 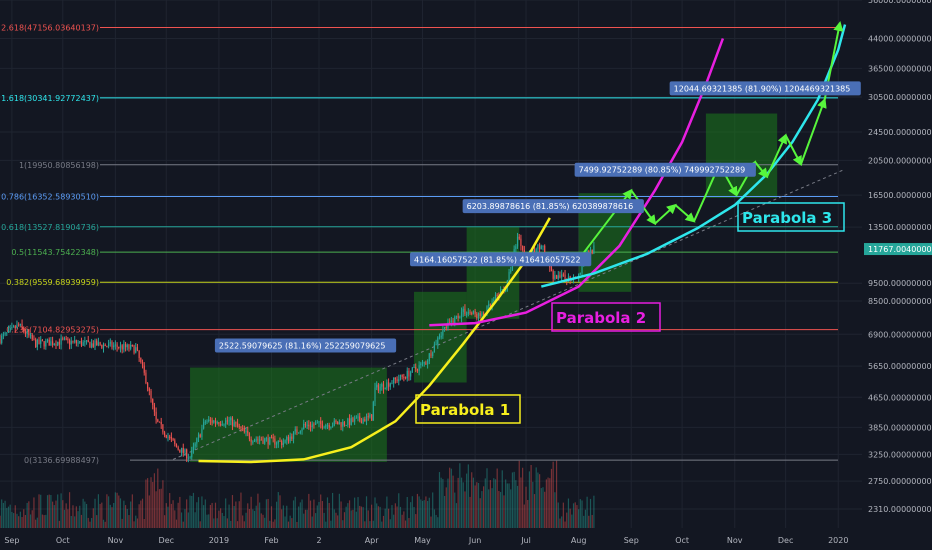 I want to click on y-tick-label: 13500.00000000, so click(x=900, y=227).